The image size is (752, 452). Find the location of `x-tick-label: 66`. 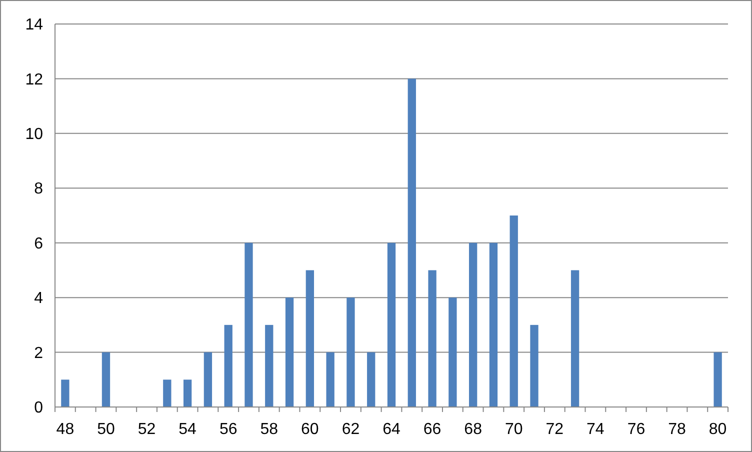

x-tick-label: 66 is located at coordinates (432, 429).